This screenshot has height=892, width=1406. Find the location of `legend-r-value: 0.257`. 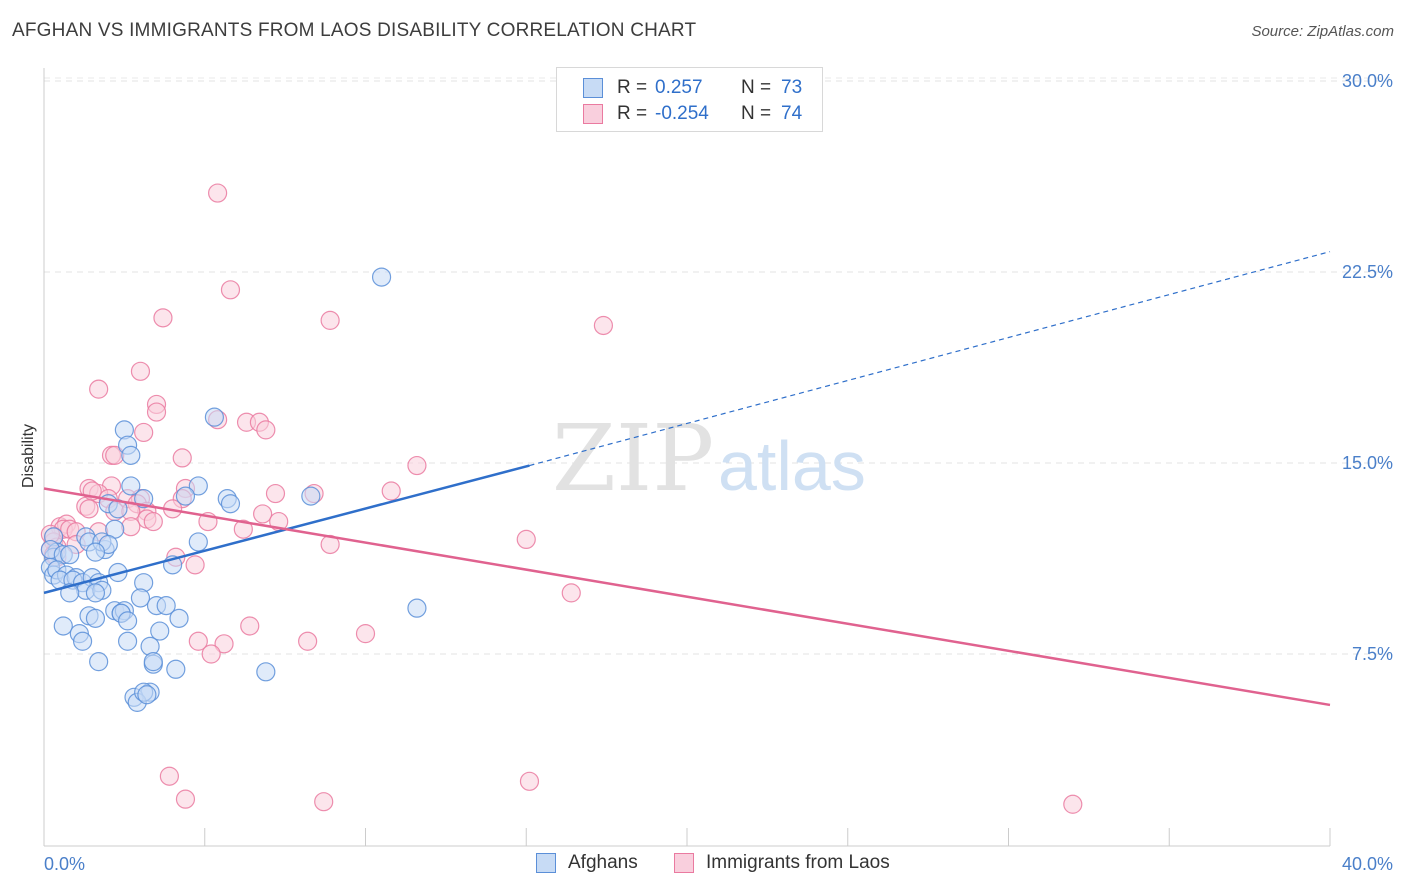

legend-r-value: 0.257 is located at coordinates (679, 87).